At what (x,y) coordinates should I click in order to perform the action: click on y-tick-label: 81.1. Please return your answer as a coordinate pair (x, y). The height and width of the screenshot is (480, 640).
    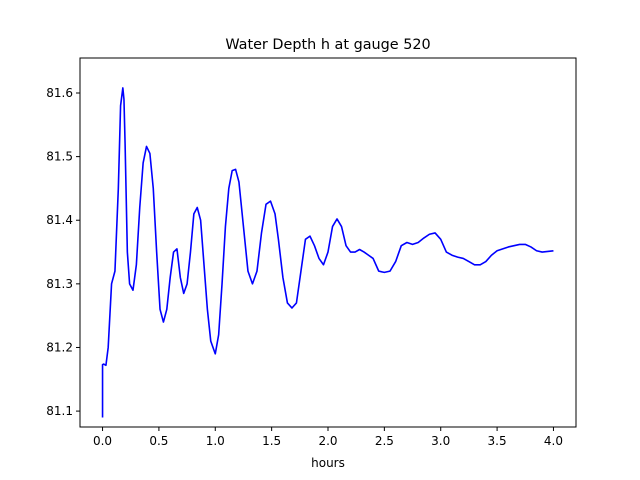
    Looking at the image, I should click on (59, 411).